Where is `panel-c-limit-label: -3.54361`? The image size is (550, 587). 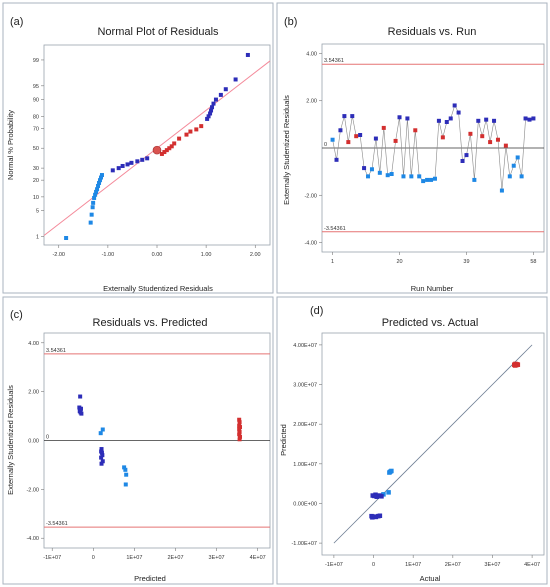
panel-c-limit-label: -3.54361 is located at coordinates (57, 524).